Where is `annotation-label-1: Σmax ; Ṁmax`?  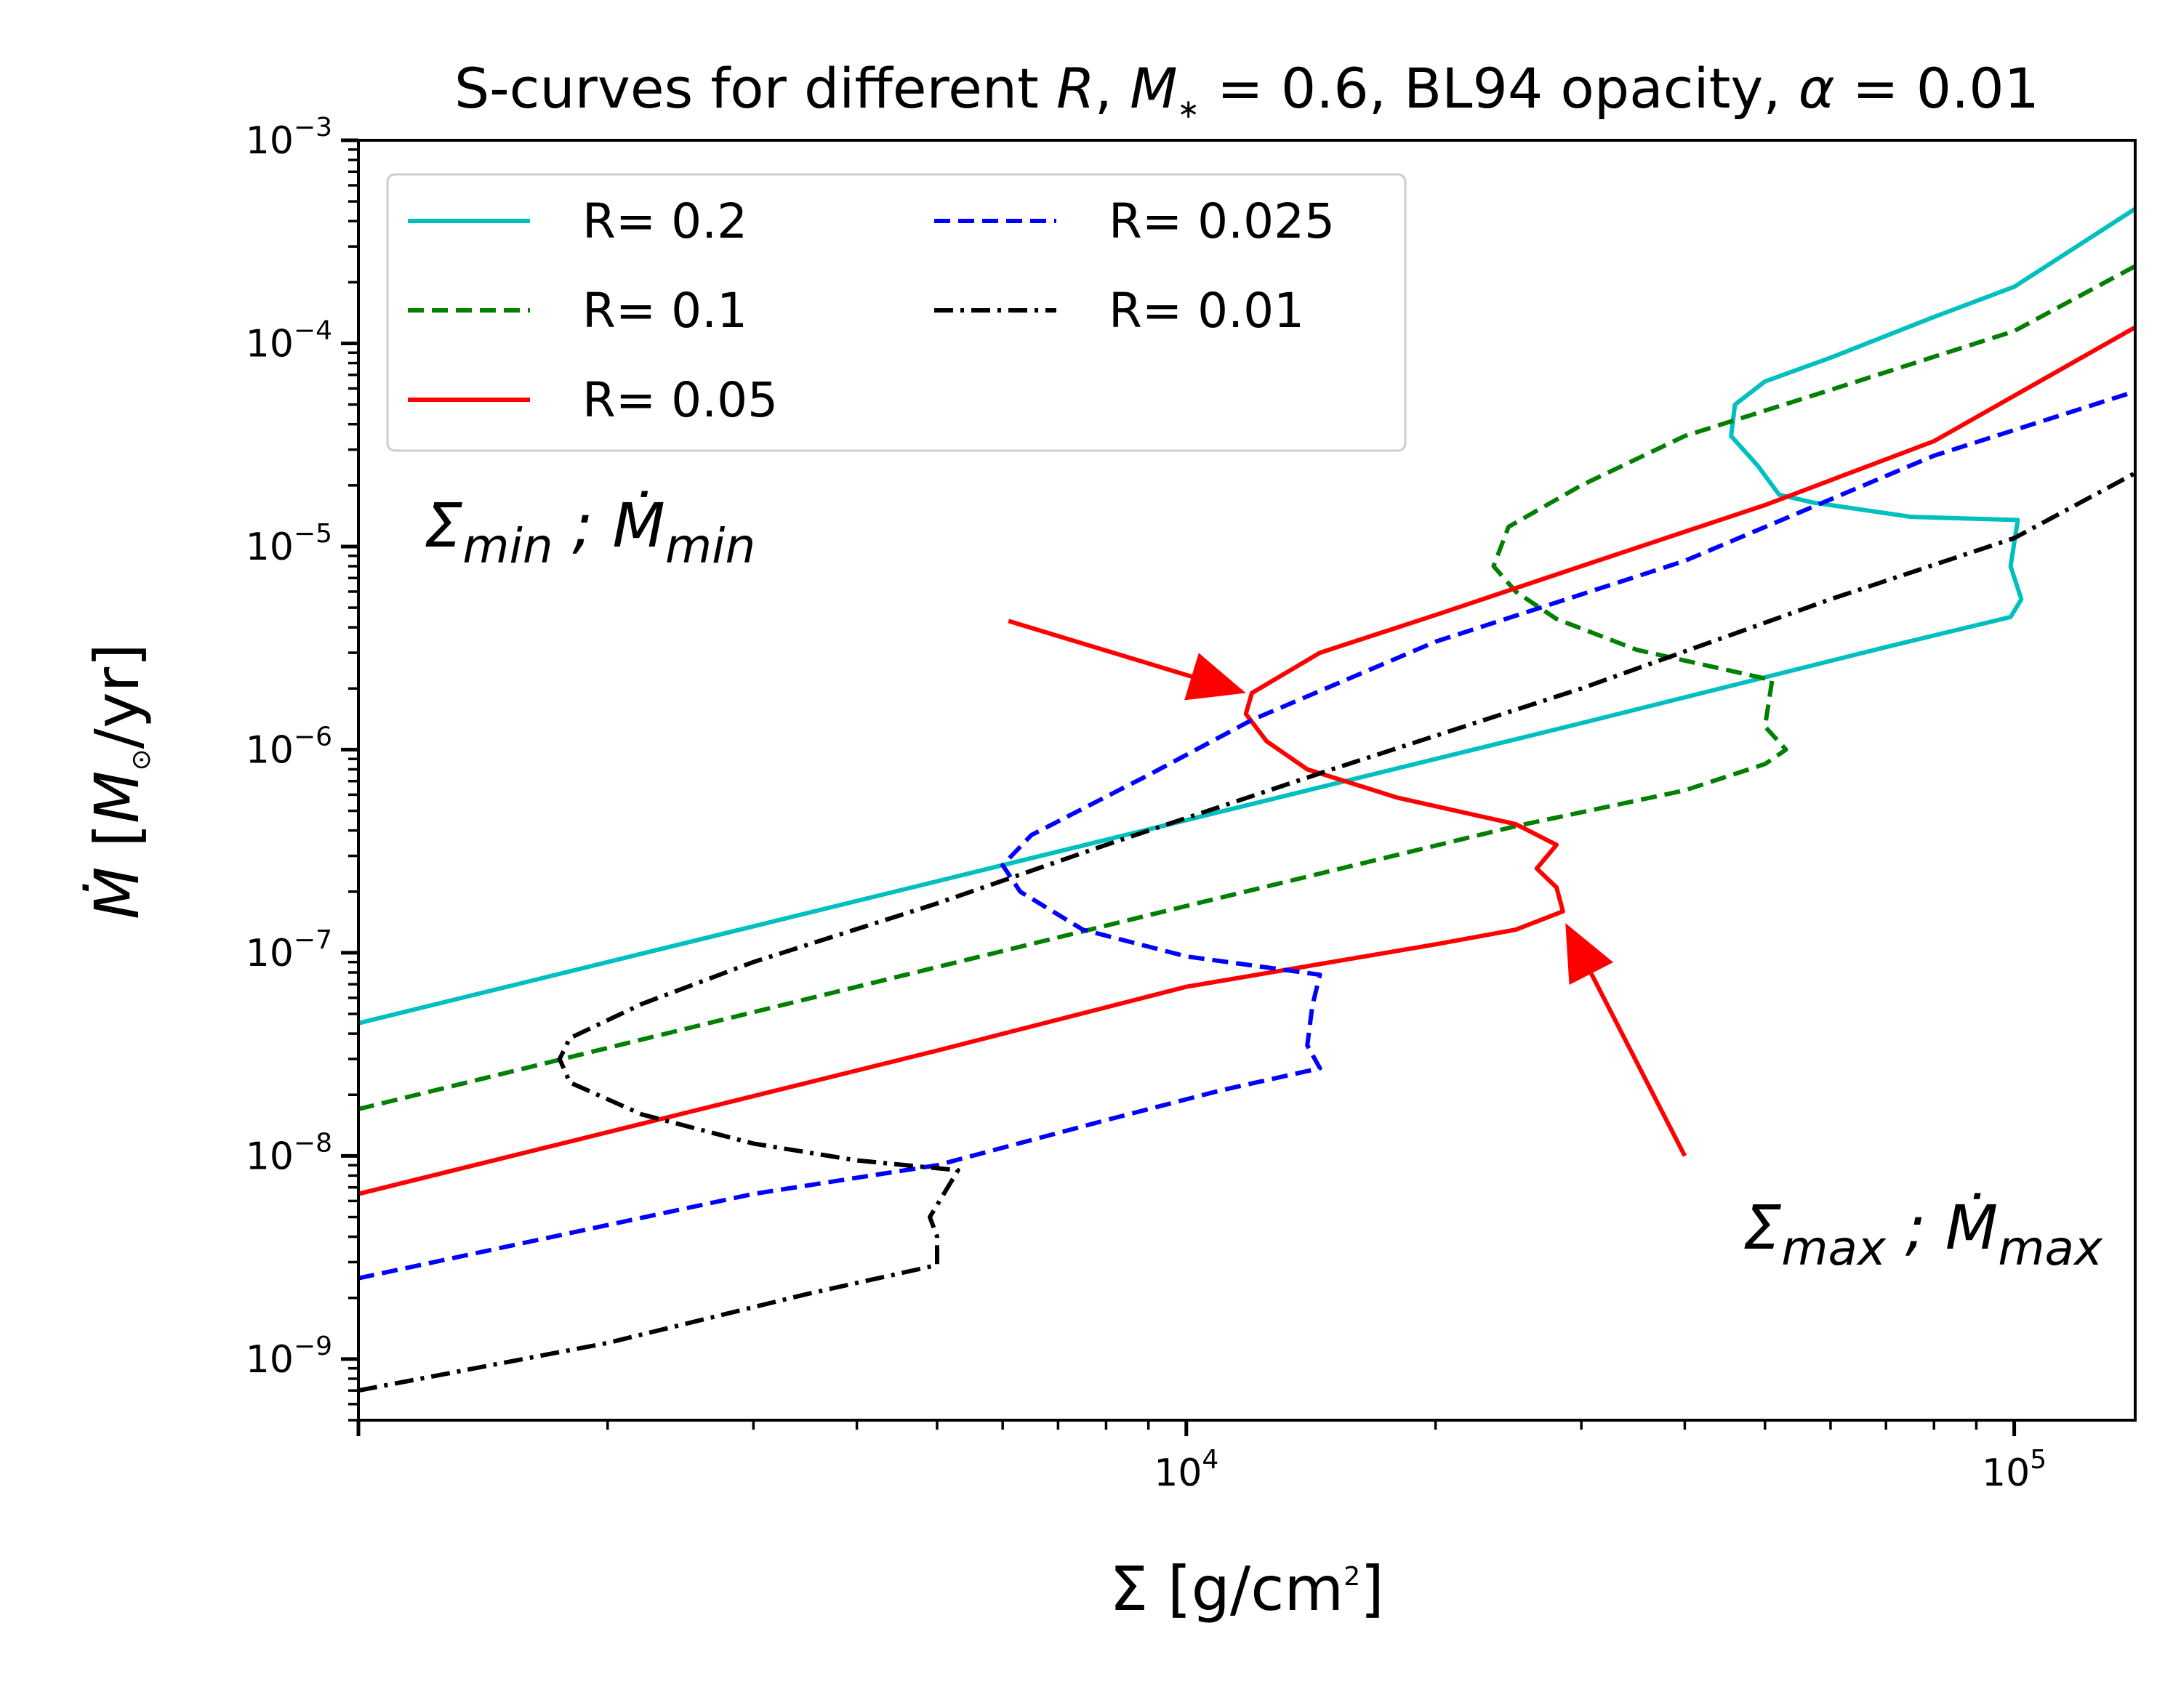 annotation-label-1: Σmax ; Ṁmax is located at coordinates (1923, 1234).